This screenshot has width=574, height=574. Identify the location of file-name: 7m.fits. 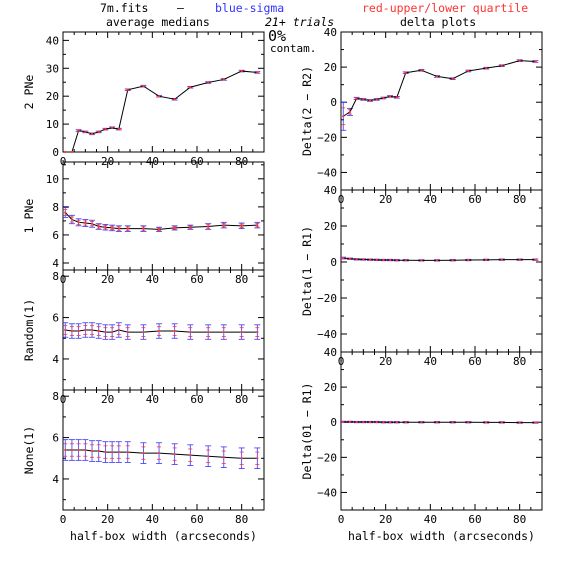
(124, 8).